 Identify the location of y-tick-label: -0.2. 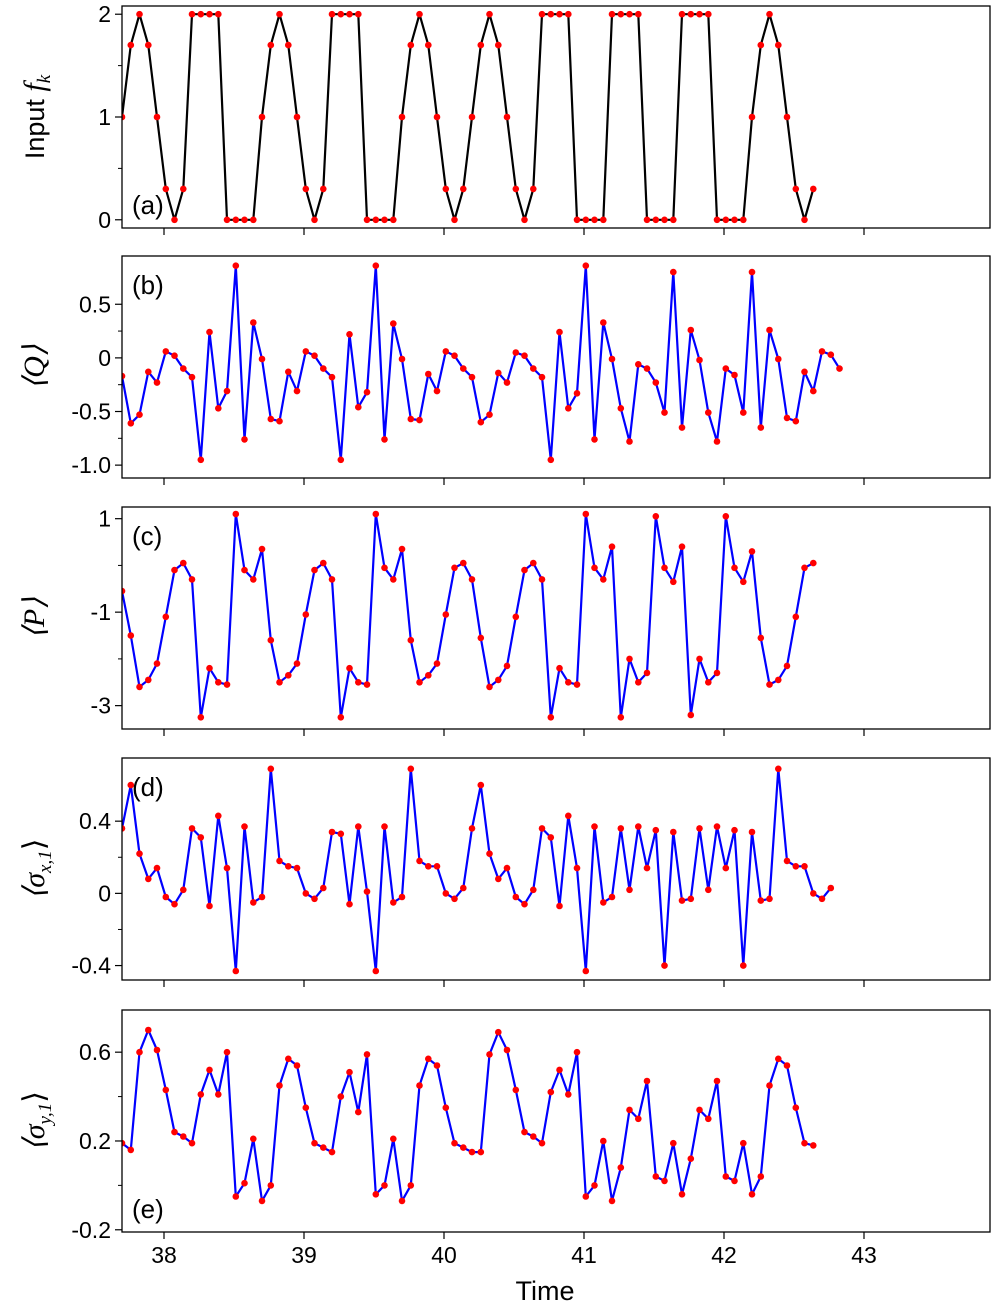
(91, 1230).